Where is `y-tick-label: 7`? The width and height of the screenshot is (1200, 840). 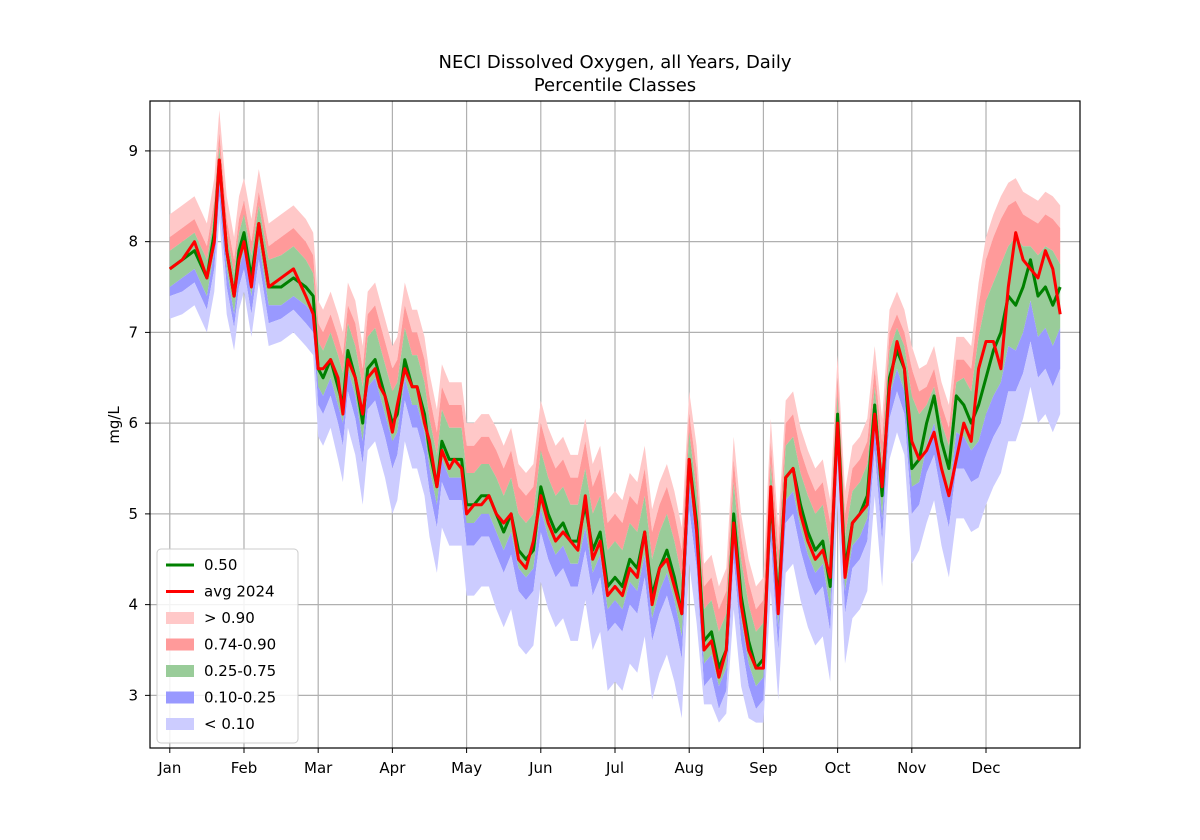
y-tick-label: 7 is located at coordinates (133, 332).